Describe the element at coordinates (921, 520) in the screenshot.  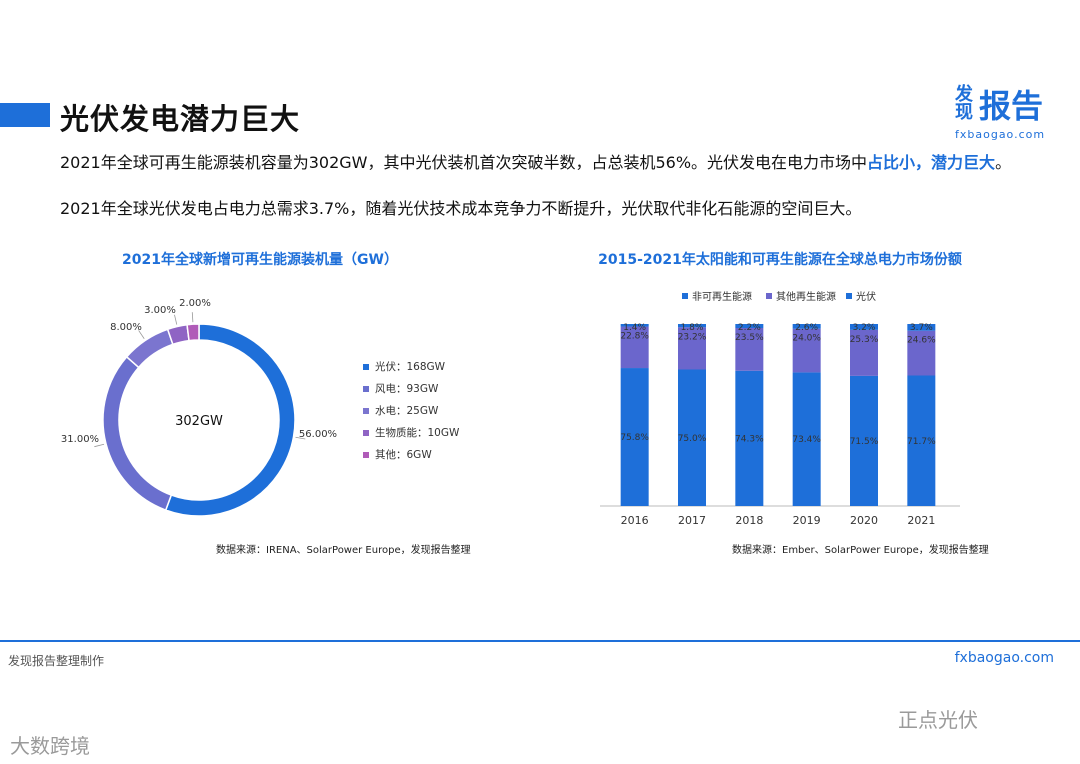
I see `x-tick-label: 2021` at that location.